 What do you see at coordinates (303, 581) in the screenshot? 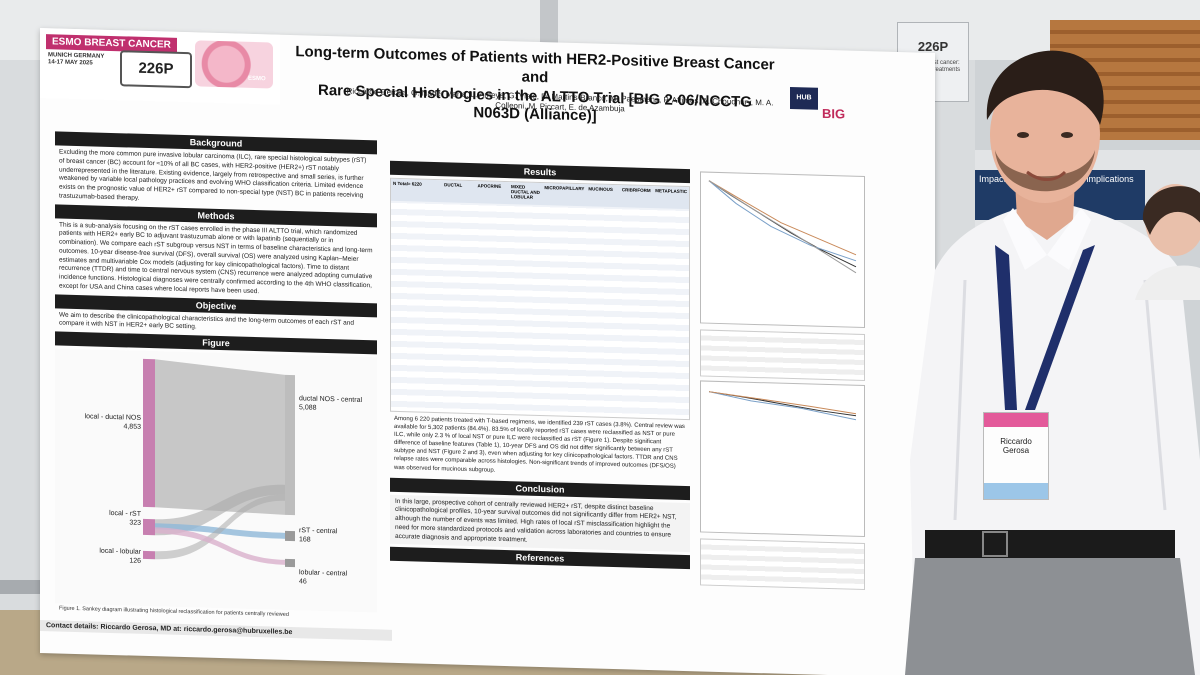
I see `sankey-right-lobular-value: 46` at bounding box center [303, 581].